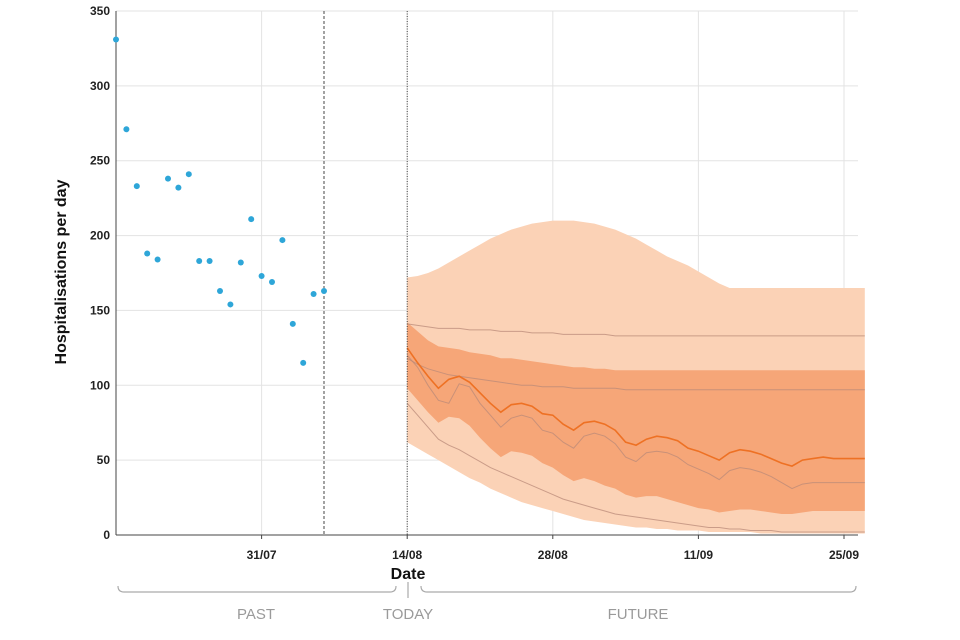  Describe the element at coordinates (699, 555) in the screenshot. I see `x-tick-label: 11/09` at that location.